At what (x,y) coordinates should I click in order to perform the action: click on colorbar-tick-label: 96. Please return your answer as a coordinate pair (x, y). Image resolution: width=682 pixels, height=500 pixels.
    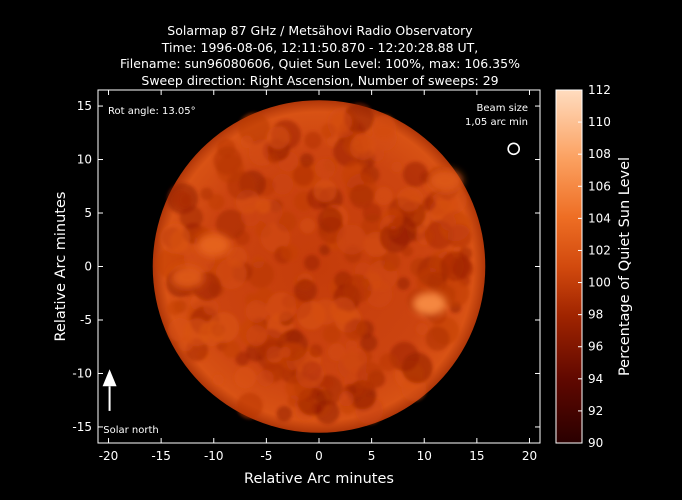
    Looking at the image, I should click on (595, 347).